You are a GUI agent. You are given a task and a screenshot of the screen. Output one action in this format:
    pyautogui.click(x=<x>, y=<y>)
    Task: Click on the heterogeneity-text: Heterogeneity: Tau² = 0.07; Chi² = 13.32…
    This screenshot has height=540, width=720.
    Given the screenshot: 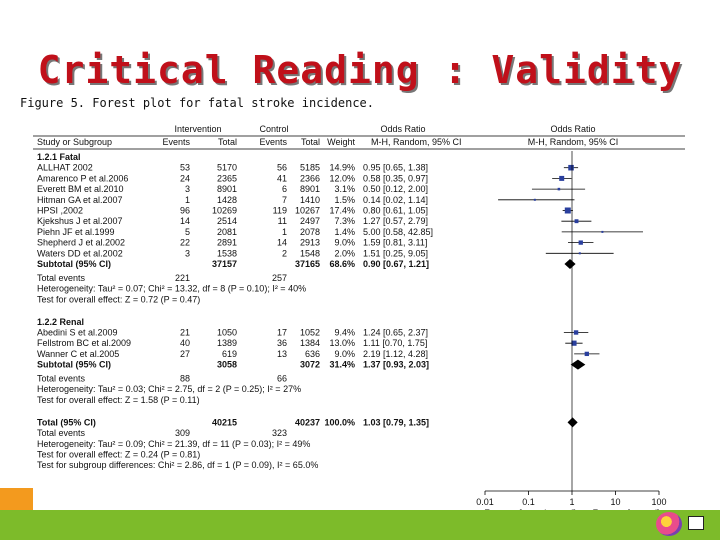 What is the action you would take?
    pyautogui.click(x=171, y=289)
    